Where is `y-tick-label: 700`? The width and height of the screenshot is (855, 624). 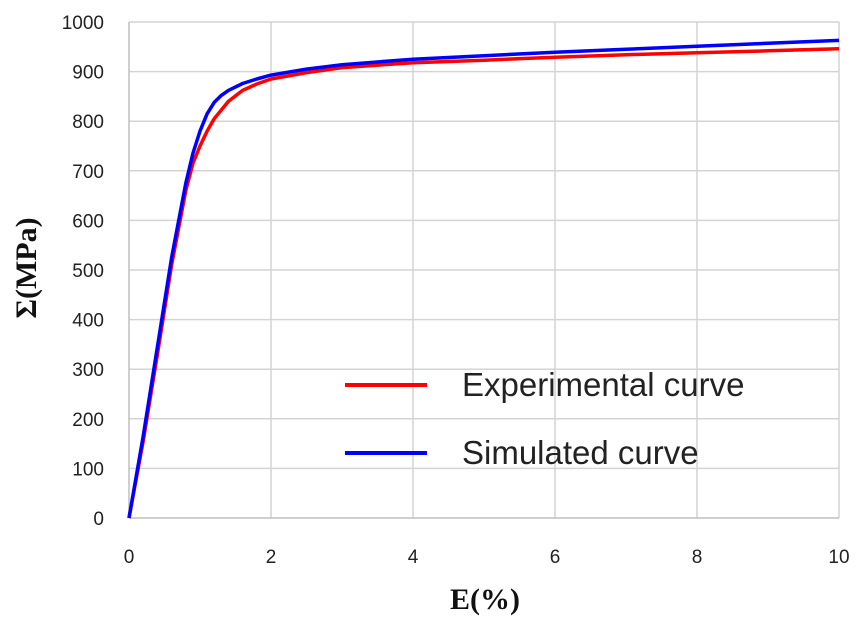 y-tick-label: 700 is located at coordinates (88, 172).